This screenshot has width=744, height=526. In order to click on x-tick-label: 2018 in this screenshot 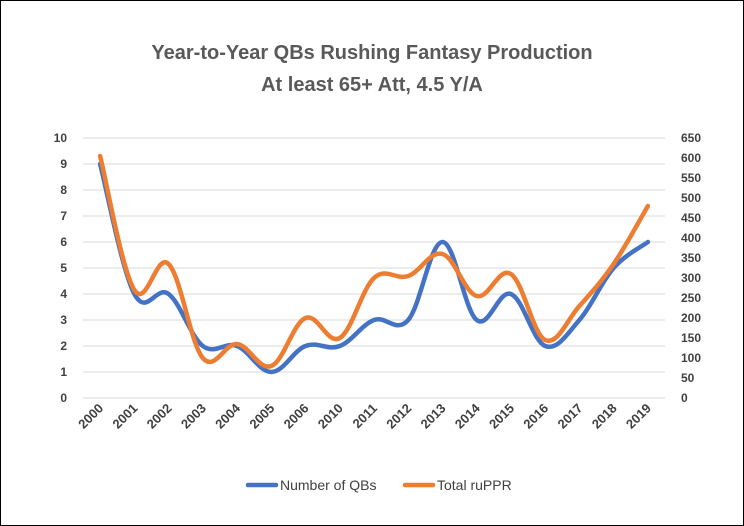, I will do `click(604, 416)`.